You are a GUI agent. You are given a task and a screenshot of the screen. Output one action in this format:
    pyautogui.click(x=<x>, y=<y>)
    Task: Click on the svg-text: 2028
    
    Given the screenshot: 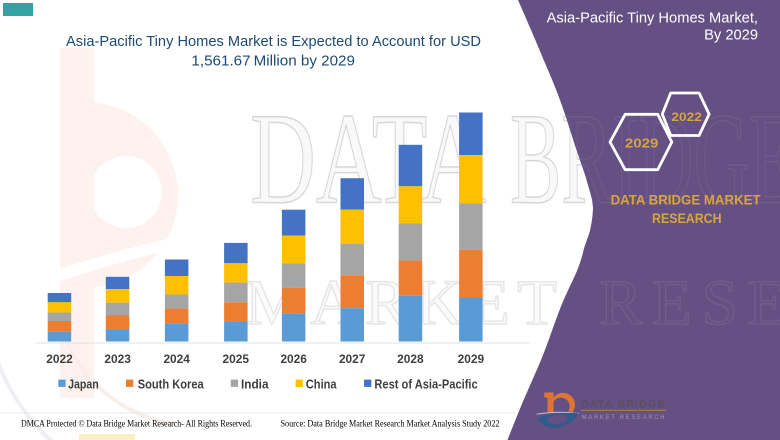 What is the action you would take?
    pyautogui.click(x=410, y=359)
    